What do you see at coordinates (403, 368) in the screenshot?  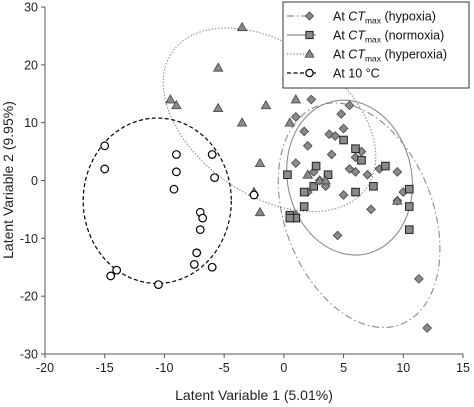 I see `x-tick-label: 10` at bounding box center [403, 368].